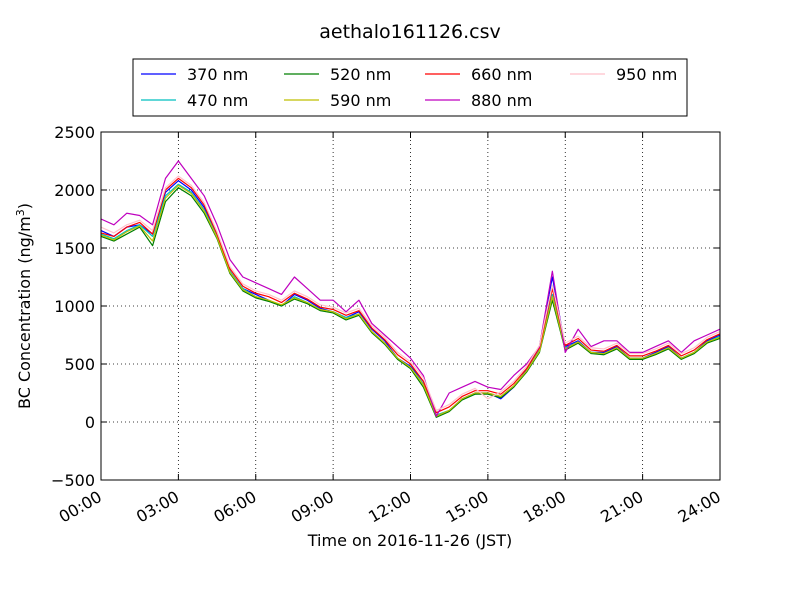  Describe the element at coordinates (74, 306) in the screenshot. I see `y-tick-label: 1000` at that location.